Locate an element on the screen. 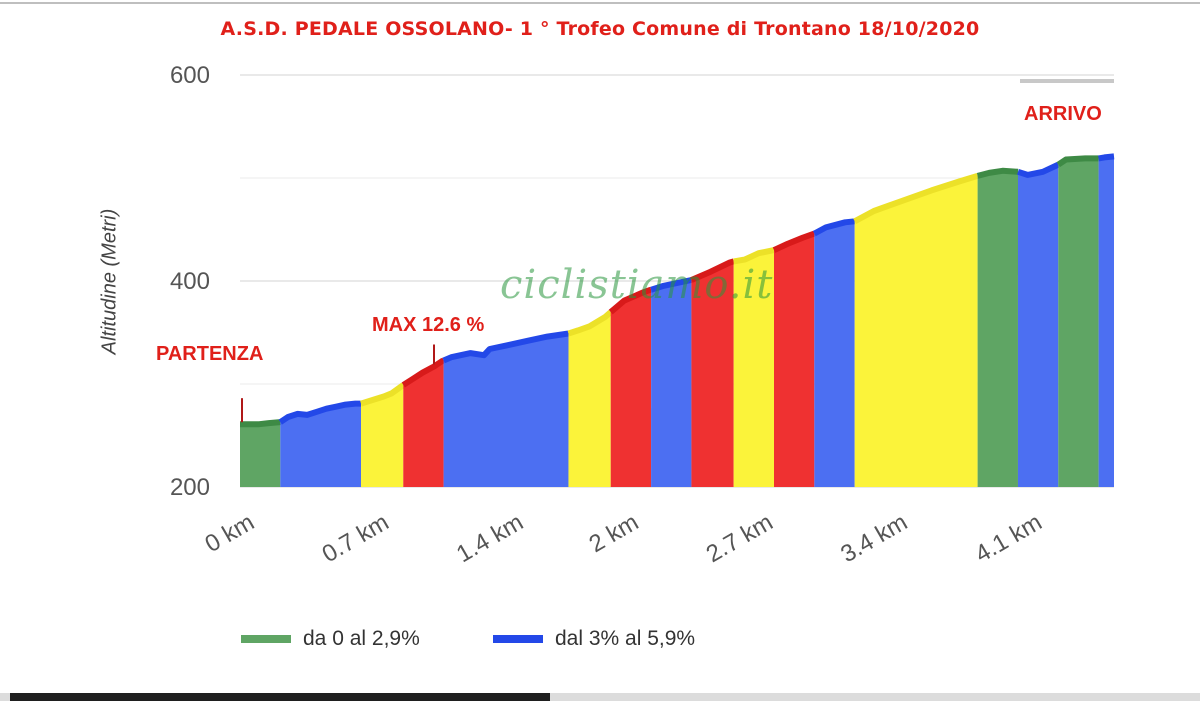  finish-annotation: ARRIVO is located at coordinates (1063, 114).